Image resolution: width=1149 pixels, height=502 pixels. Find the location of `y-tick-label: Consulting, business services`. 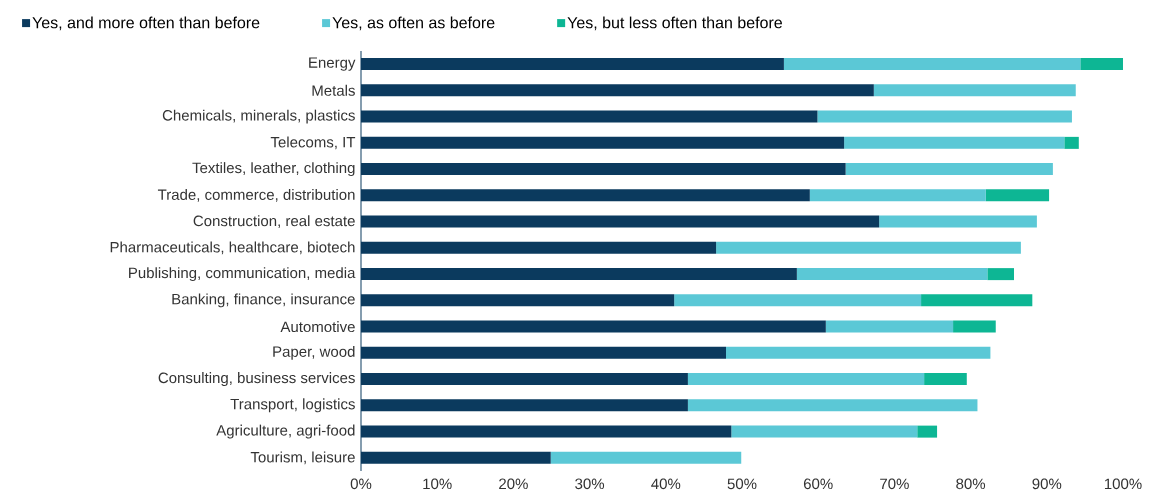

y-tick-label: Consulting, business services is located at coordinates (256, 379).